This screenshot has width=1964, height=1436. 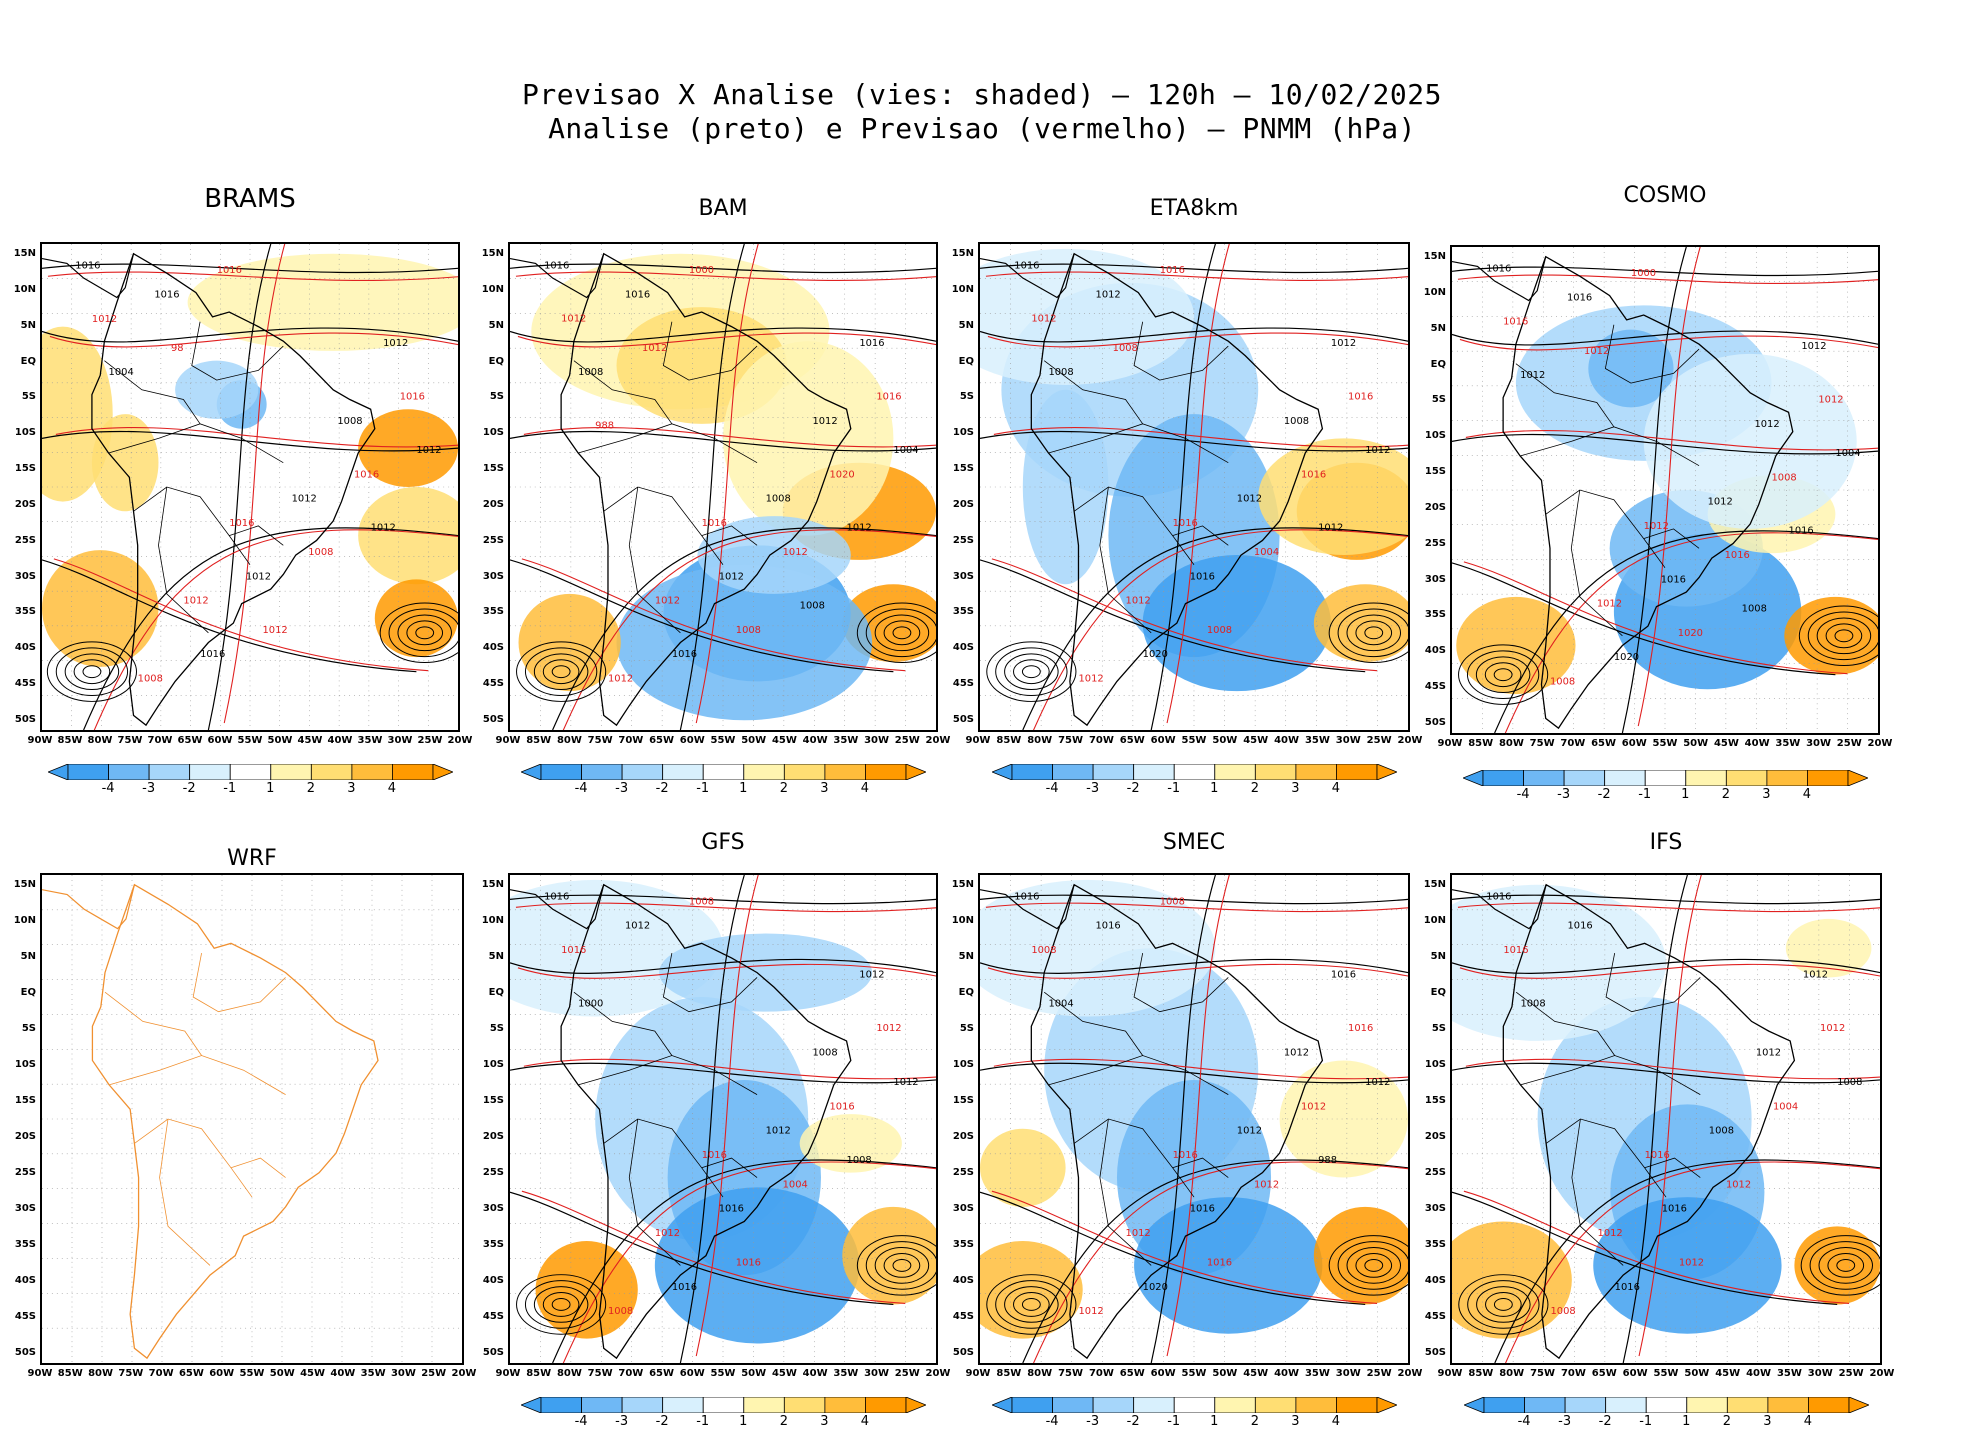 What do you see at coordinates (190, 740) in the screenshot?
I see `longitude-tick-label: 65W` at bounding box center [190, 740].